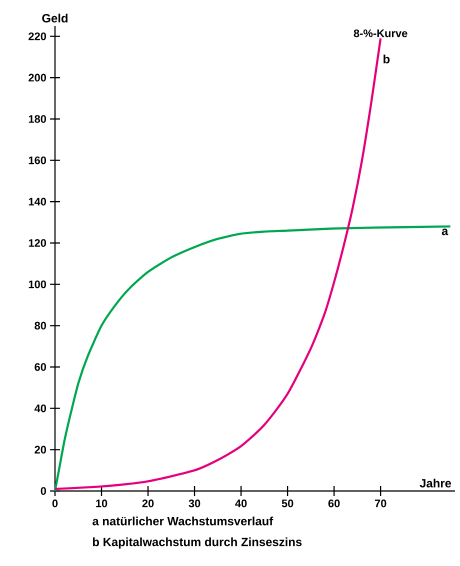  I want to click on y-tick-label: 40, so click(40, 408).